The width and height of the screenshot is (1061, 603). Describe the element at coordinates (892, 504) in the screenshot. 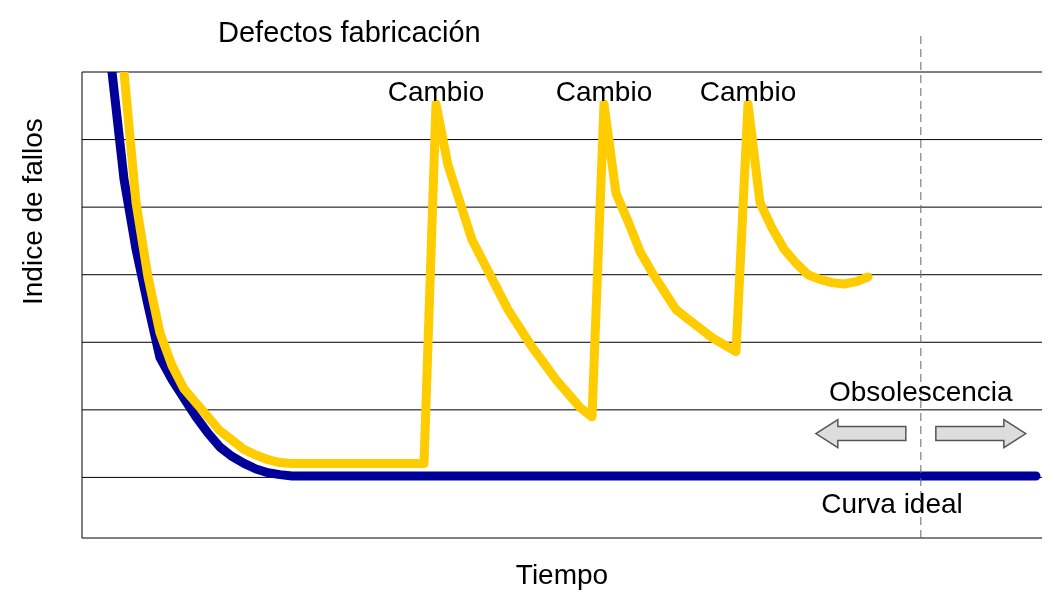

I see `series-label: Curva ideal` at that location.